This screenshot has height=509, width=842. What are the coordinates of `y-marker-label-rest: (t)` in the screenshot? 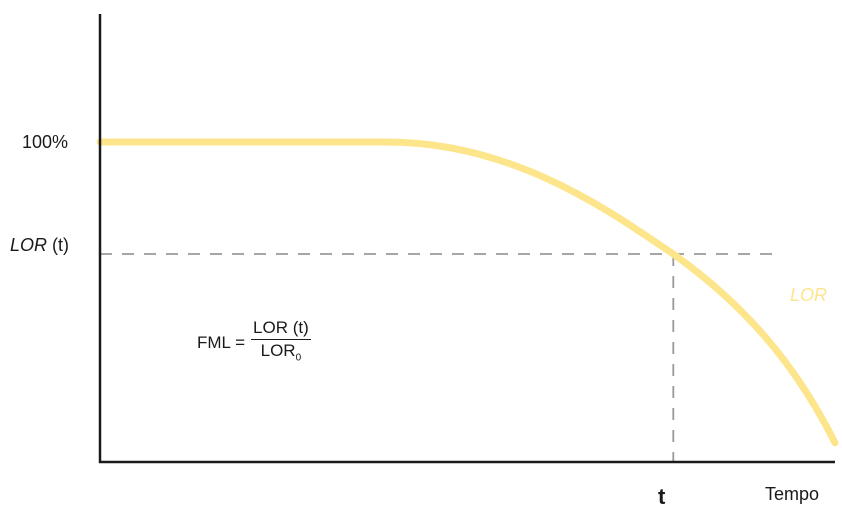 It's located at (58, 245).